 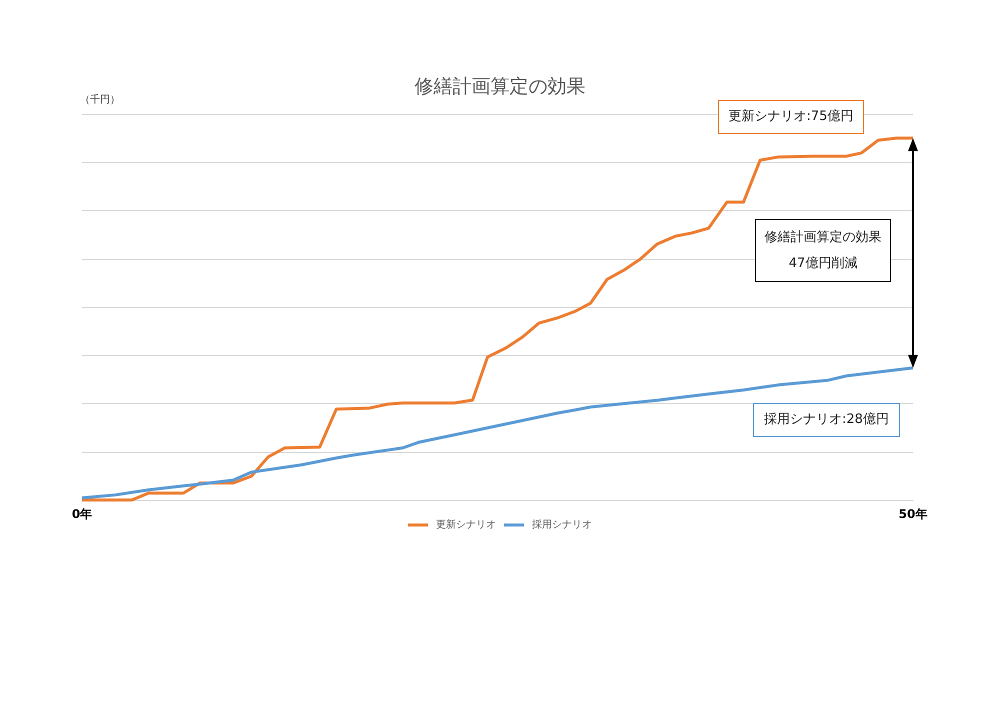 What do you see at coordinates (791, 117) in the screenshot?
I see `text: 更新シナリオ:75億円` at bounding box center [791, 117].